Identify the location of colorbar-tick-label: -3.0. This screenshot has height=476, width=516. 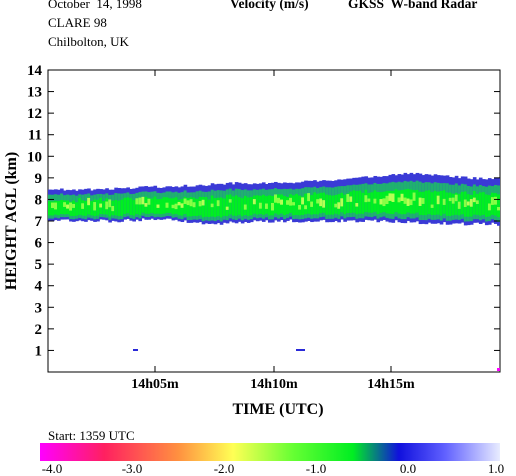
(132, 468).